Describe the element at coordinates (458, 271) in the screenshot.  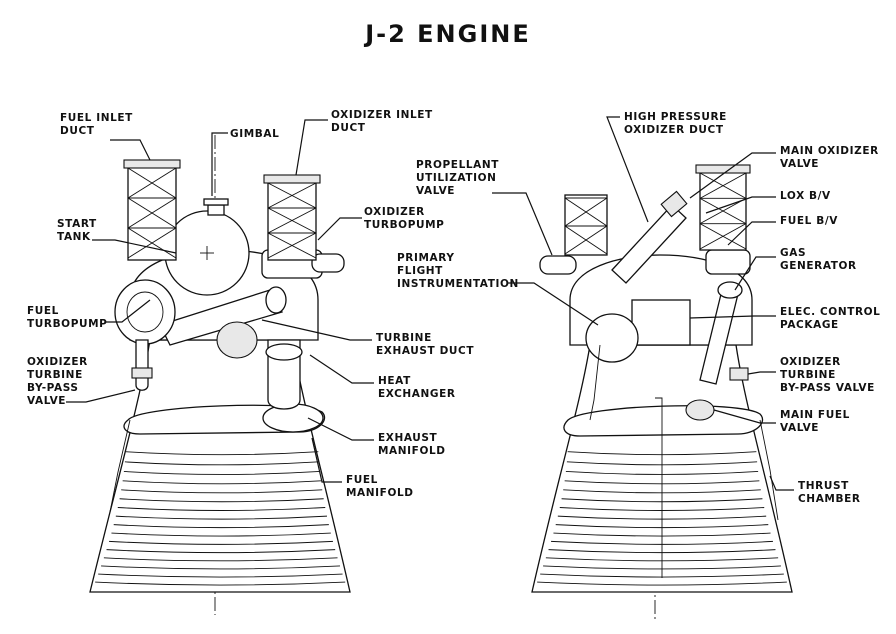
I see `label-primary-flight-instrumentation: PRIMARY FLIGHT INSTRUMENTATION` at that location.